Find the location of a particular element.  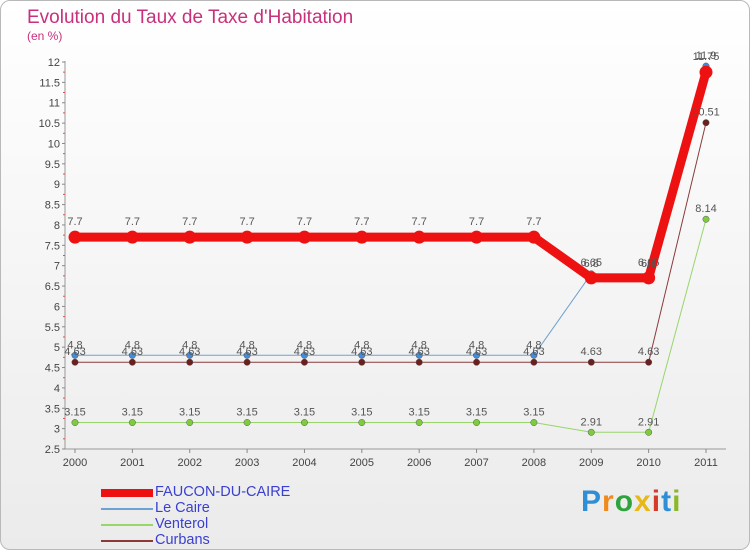

y-tick-label: 8.5 is located at coordinates (52, 206).